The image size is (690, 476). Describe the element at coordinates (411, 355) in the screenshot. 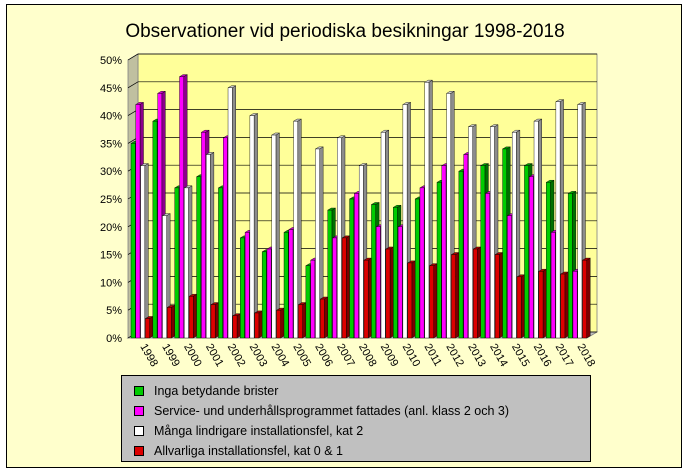

I see `x-tick-label: 2010` at that location.